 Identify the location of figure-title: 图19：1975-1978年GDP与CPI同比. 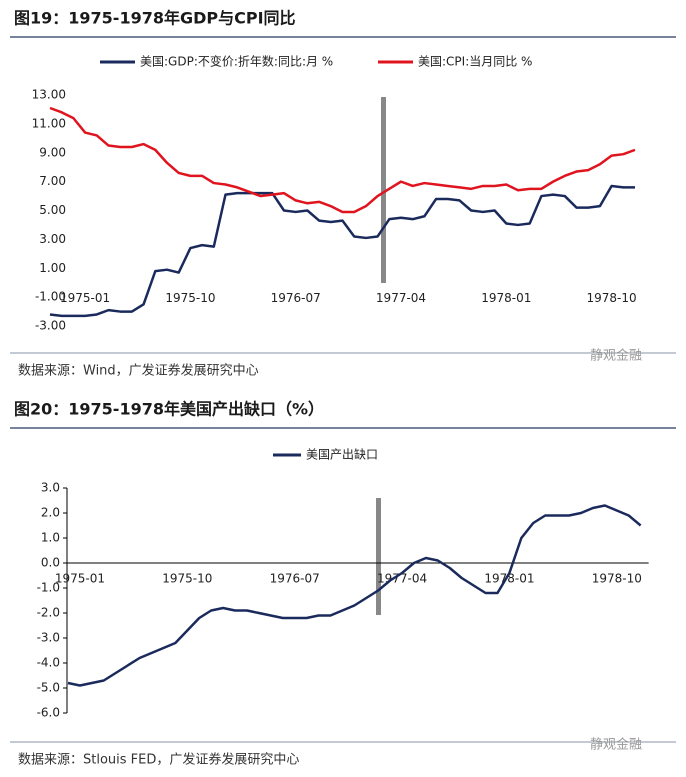
(155, 18).